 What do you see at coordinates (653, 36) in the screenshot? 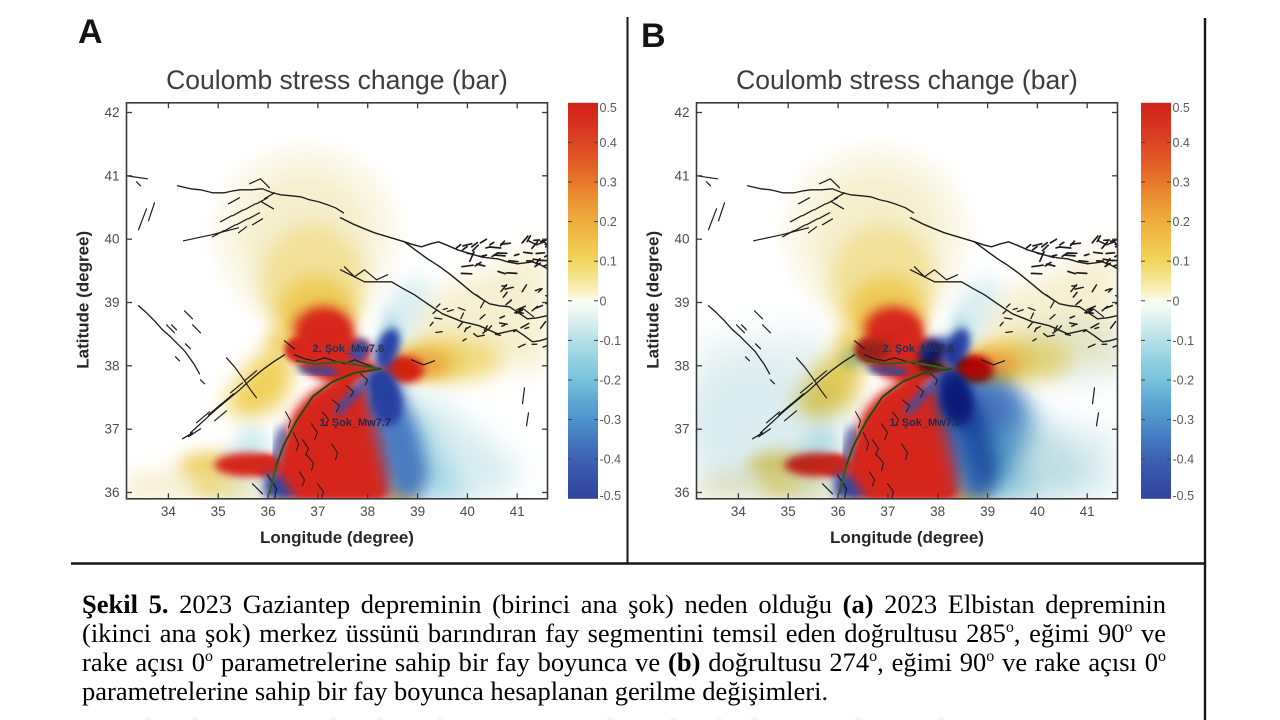
I see `svg-text: B` at bounding box center [653, 36].